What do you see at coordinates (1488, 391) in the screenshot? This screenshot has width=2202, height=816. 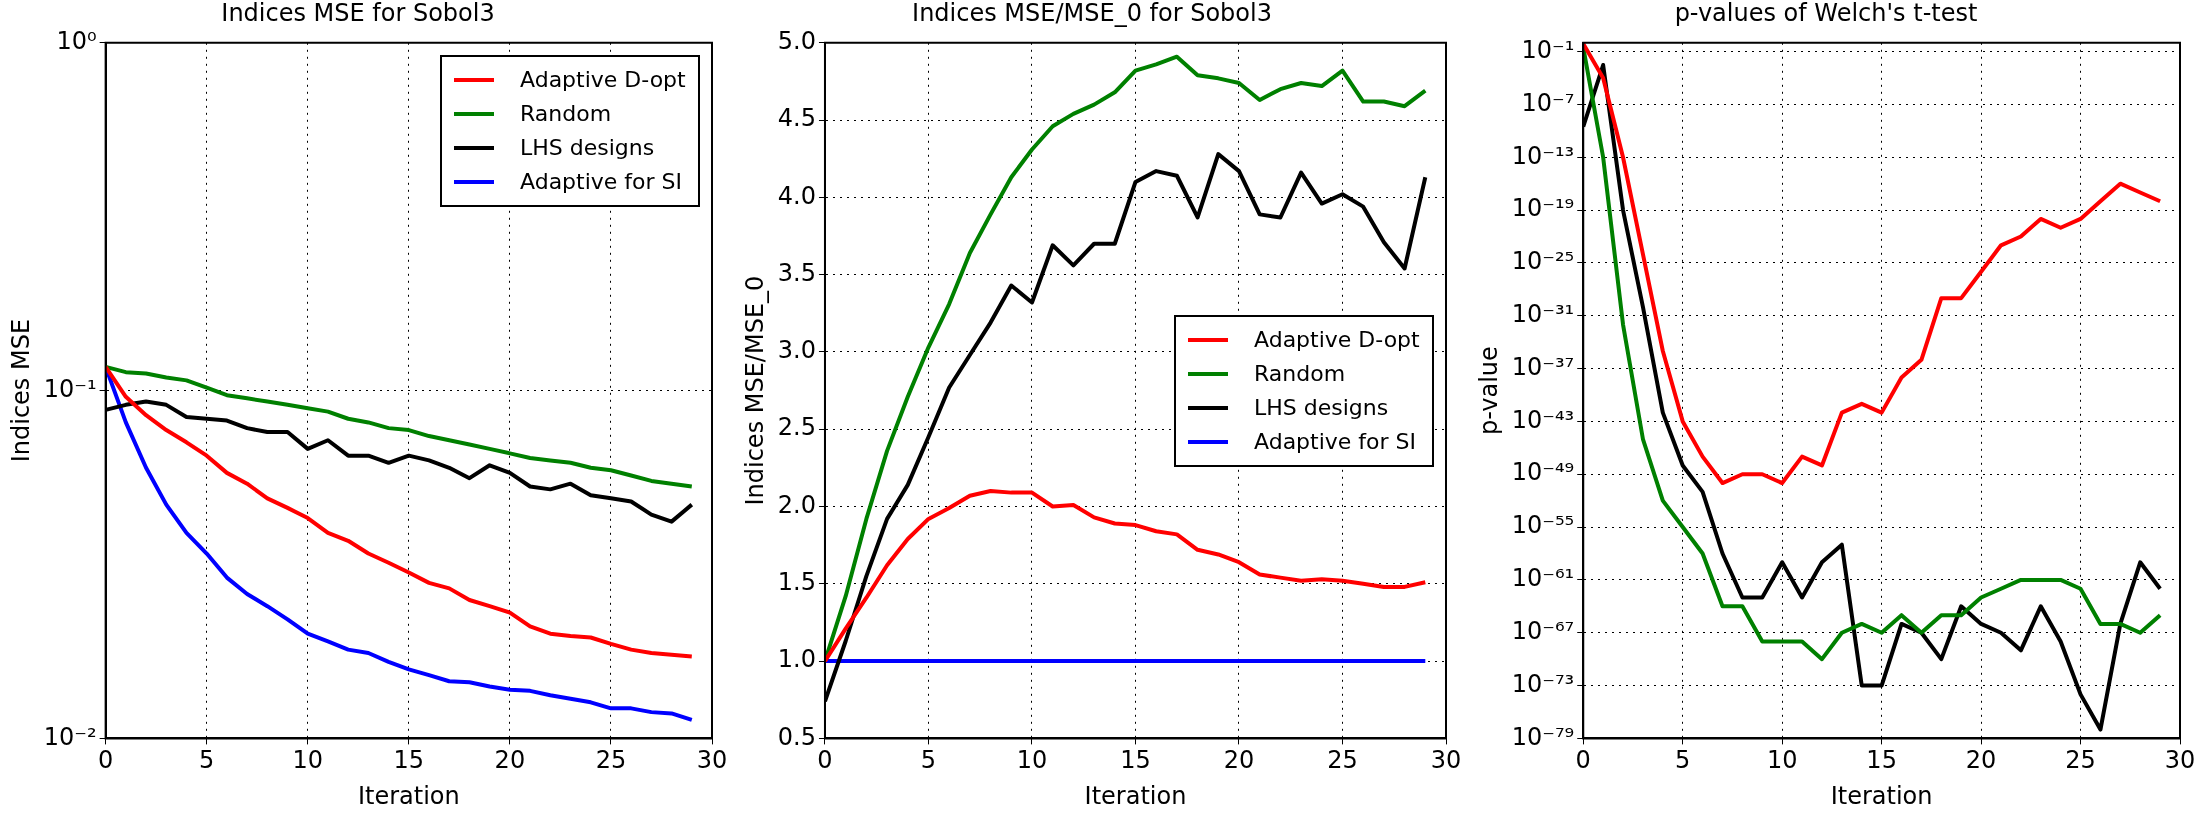 I see `y-axis-title: p-value` at bounding box center [1488, 391].